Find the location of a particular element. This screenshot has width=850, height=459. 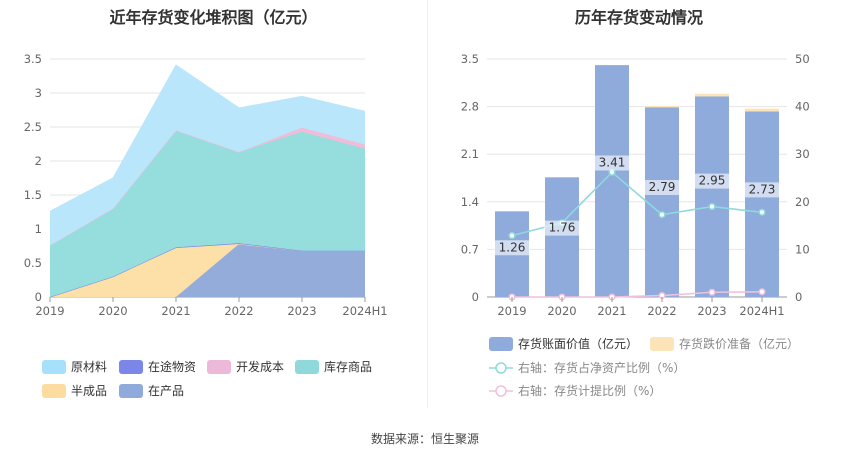

legend-label: 右轴：存货占净资产比例（%） is located at coordinates (601, 367).